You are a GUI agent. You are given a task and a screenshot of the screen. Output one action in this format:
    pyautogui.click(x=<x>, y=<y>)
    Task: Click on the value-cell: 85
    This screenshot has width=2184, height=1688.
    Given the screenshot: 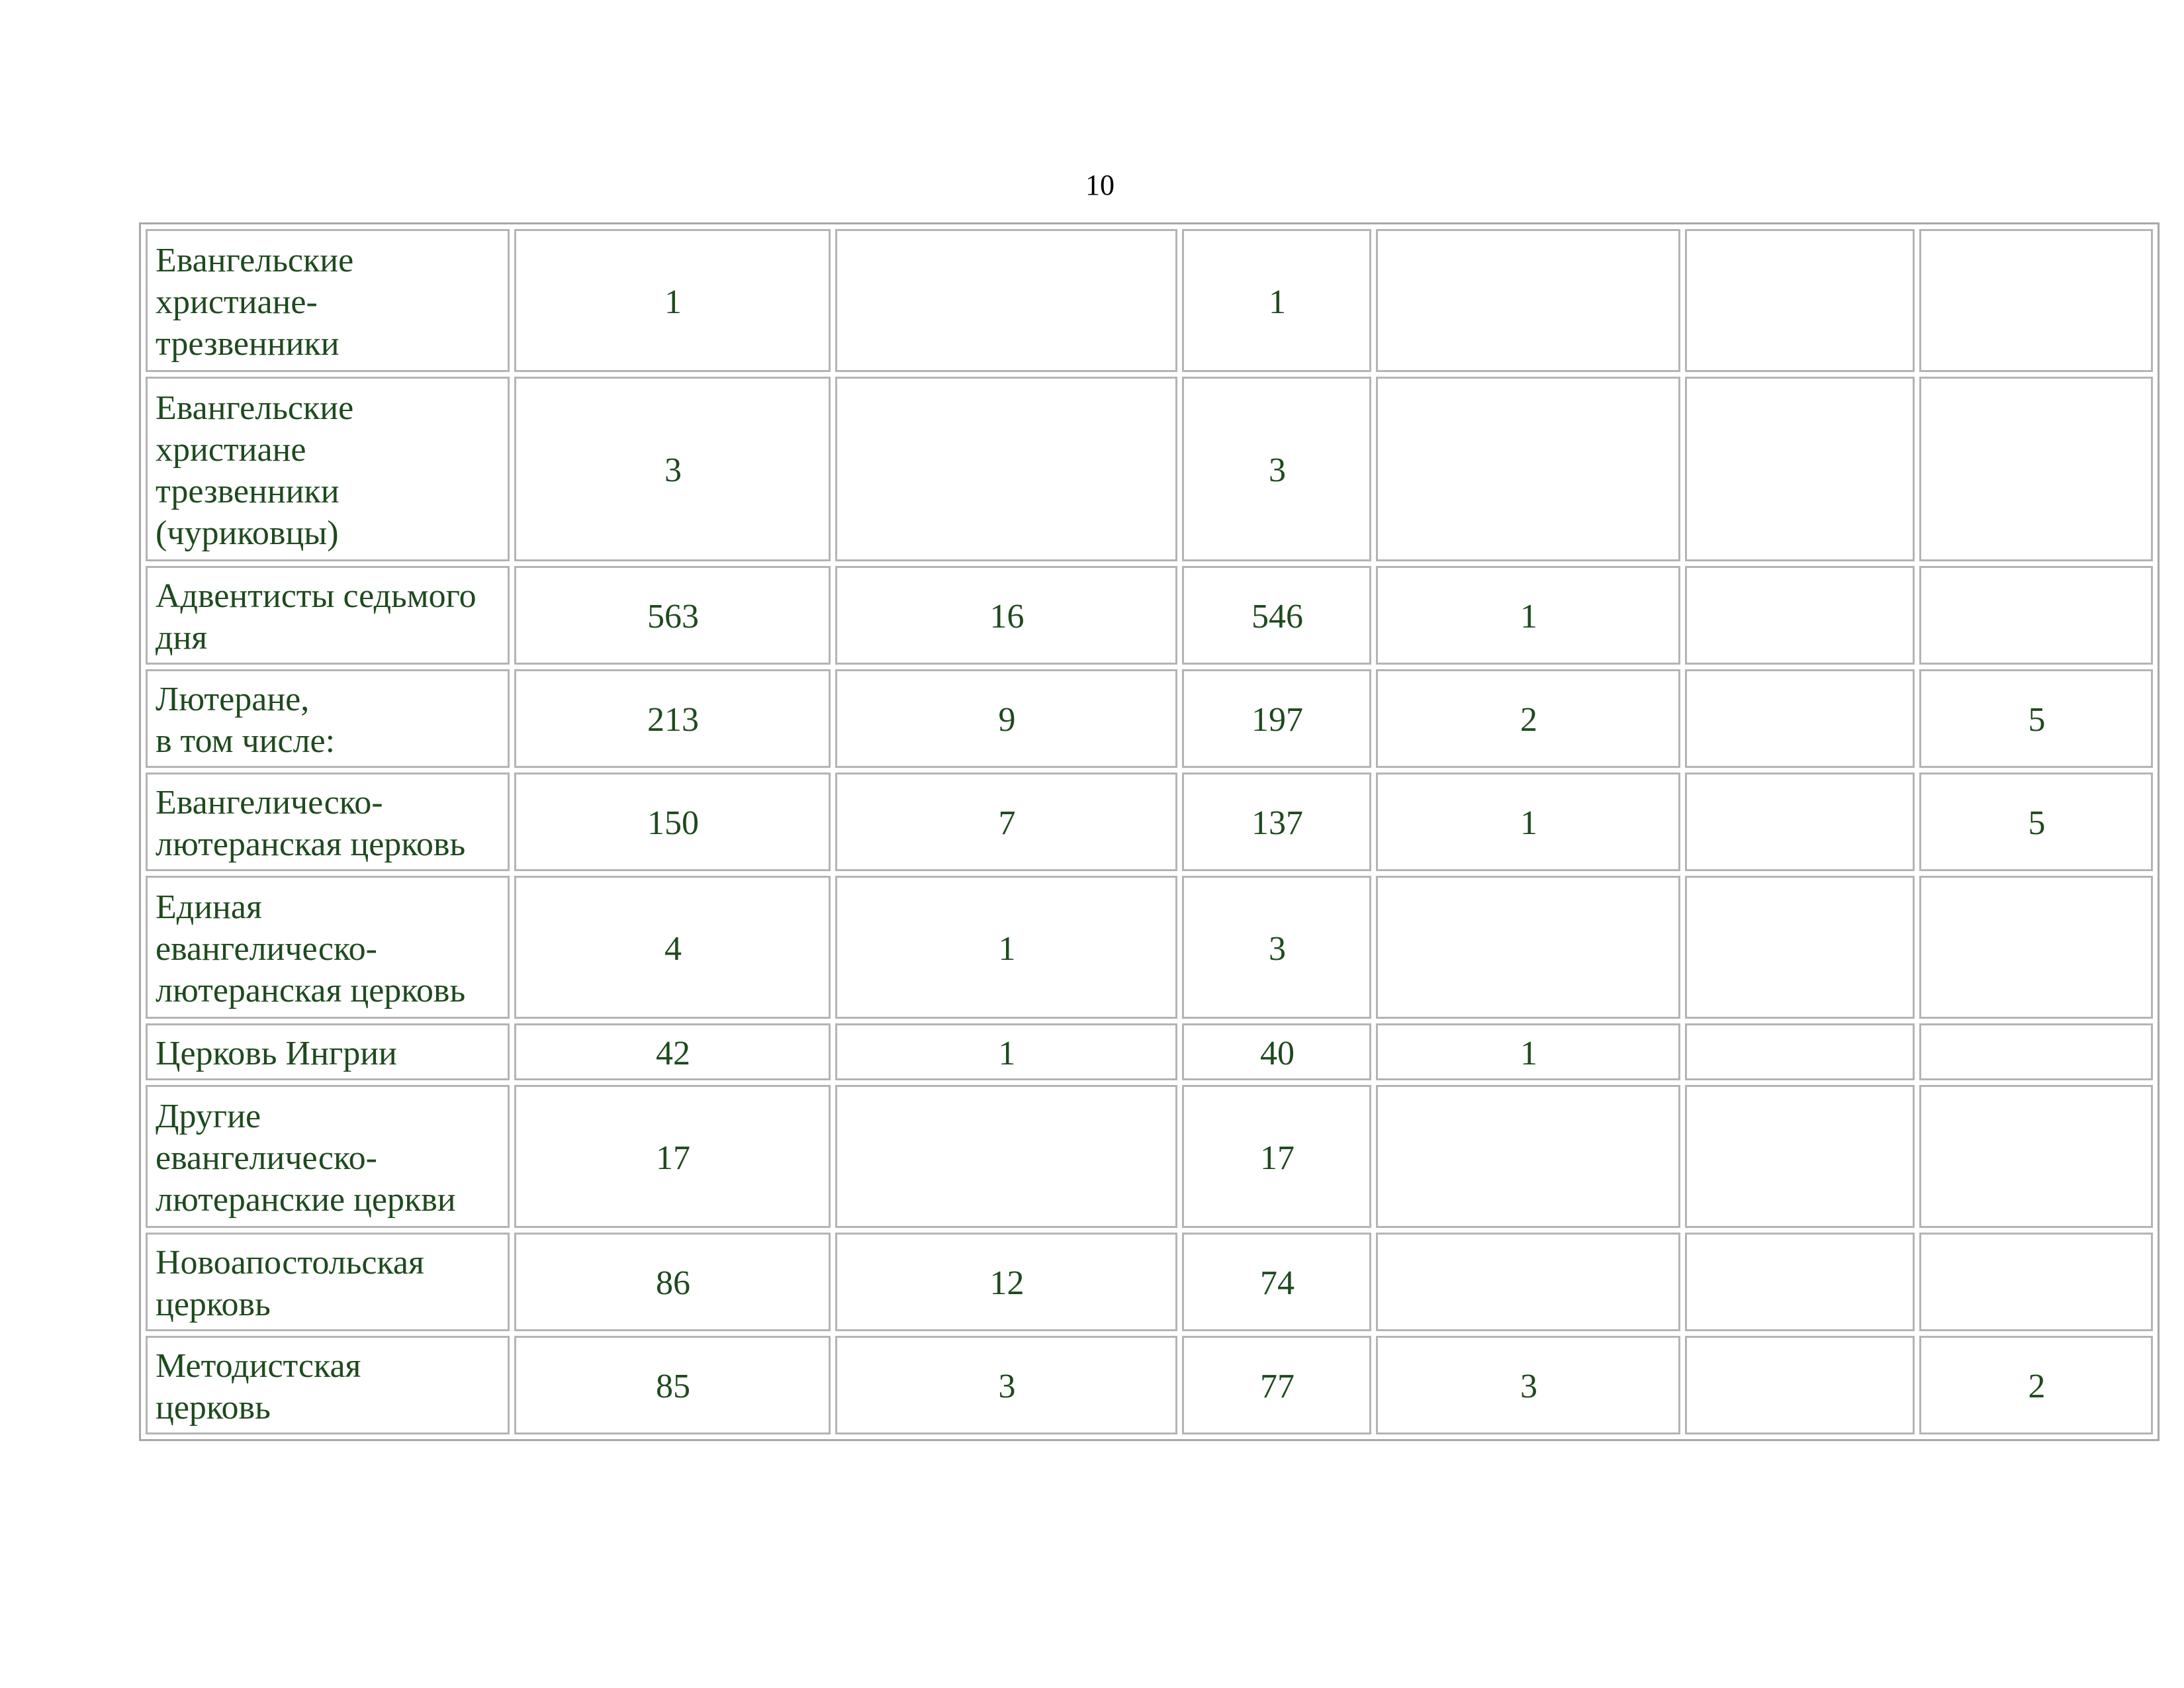 What is the action you would take?
    pyautogui.click(x=672, y=1385)
    